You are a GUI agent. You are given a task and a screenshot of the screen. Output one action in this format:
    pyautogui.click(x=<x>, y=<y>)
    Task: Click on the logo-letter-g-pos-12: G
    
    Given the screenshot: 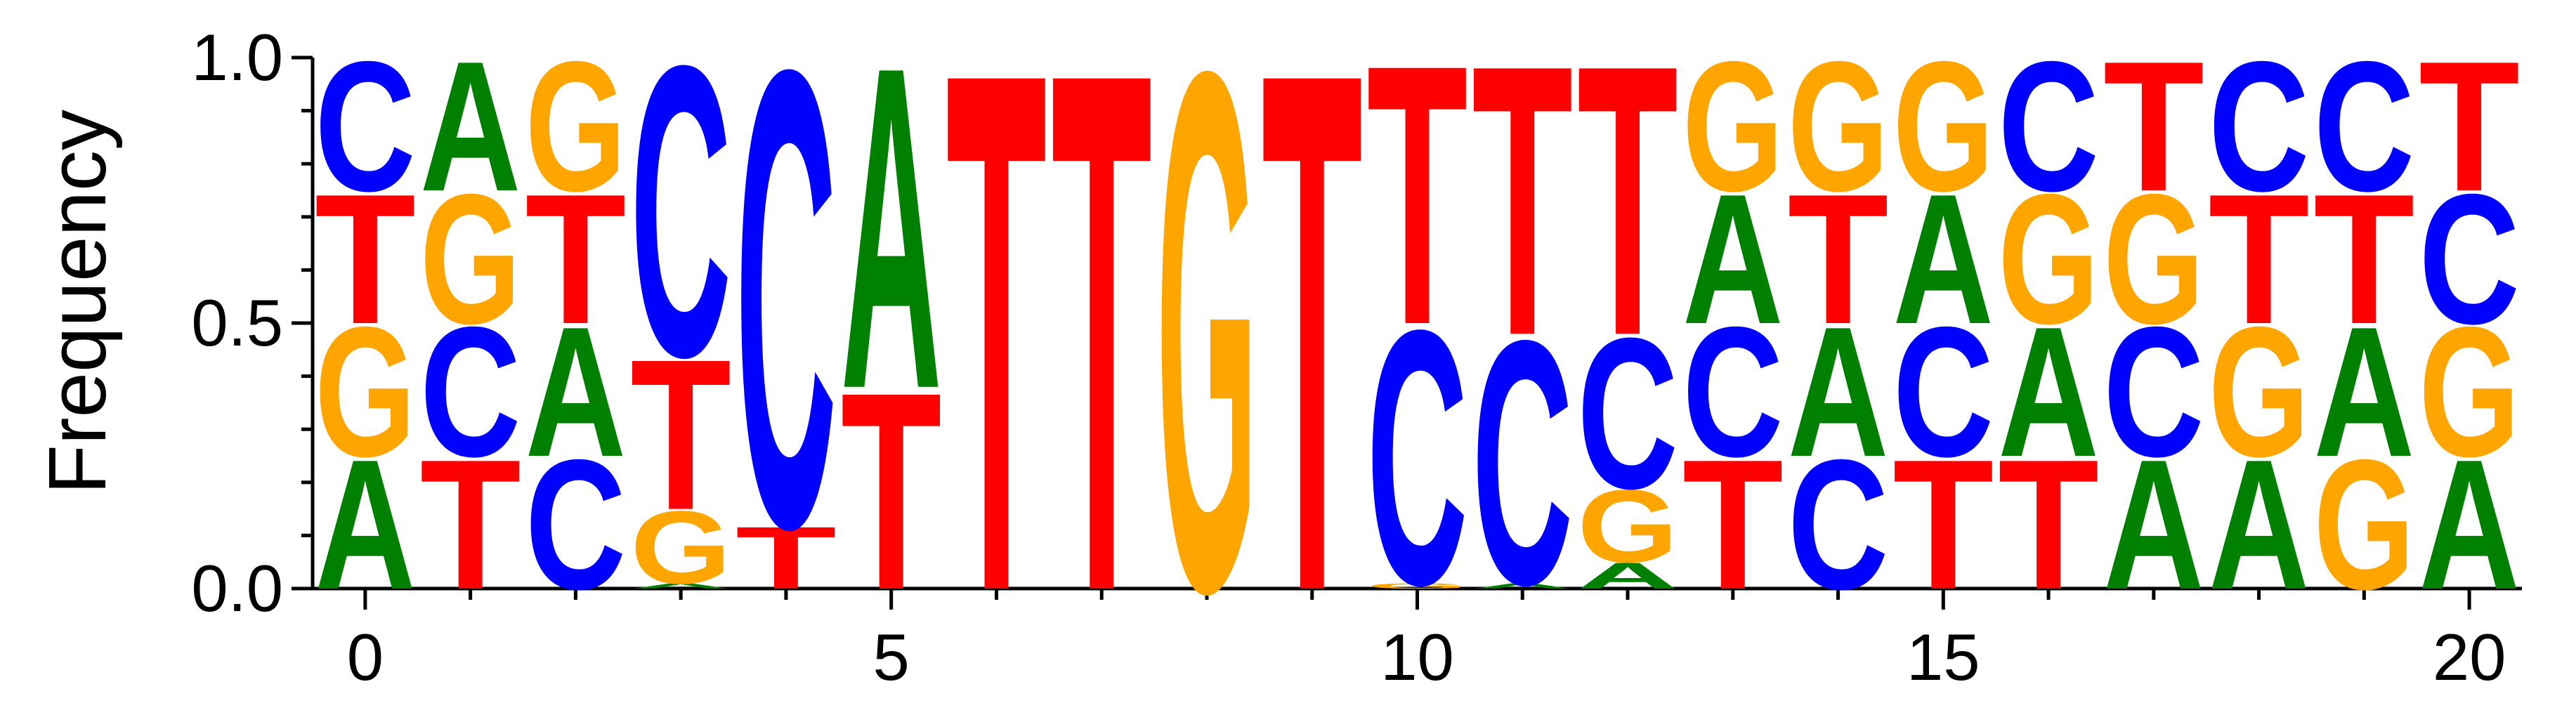 What is the action you would take?
    pyautogui.click(x=1627, y=526)
    